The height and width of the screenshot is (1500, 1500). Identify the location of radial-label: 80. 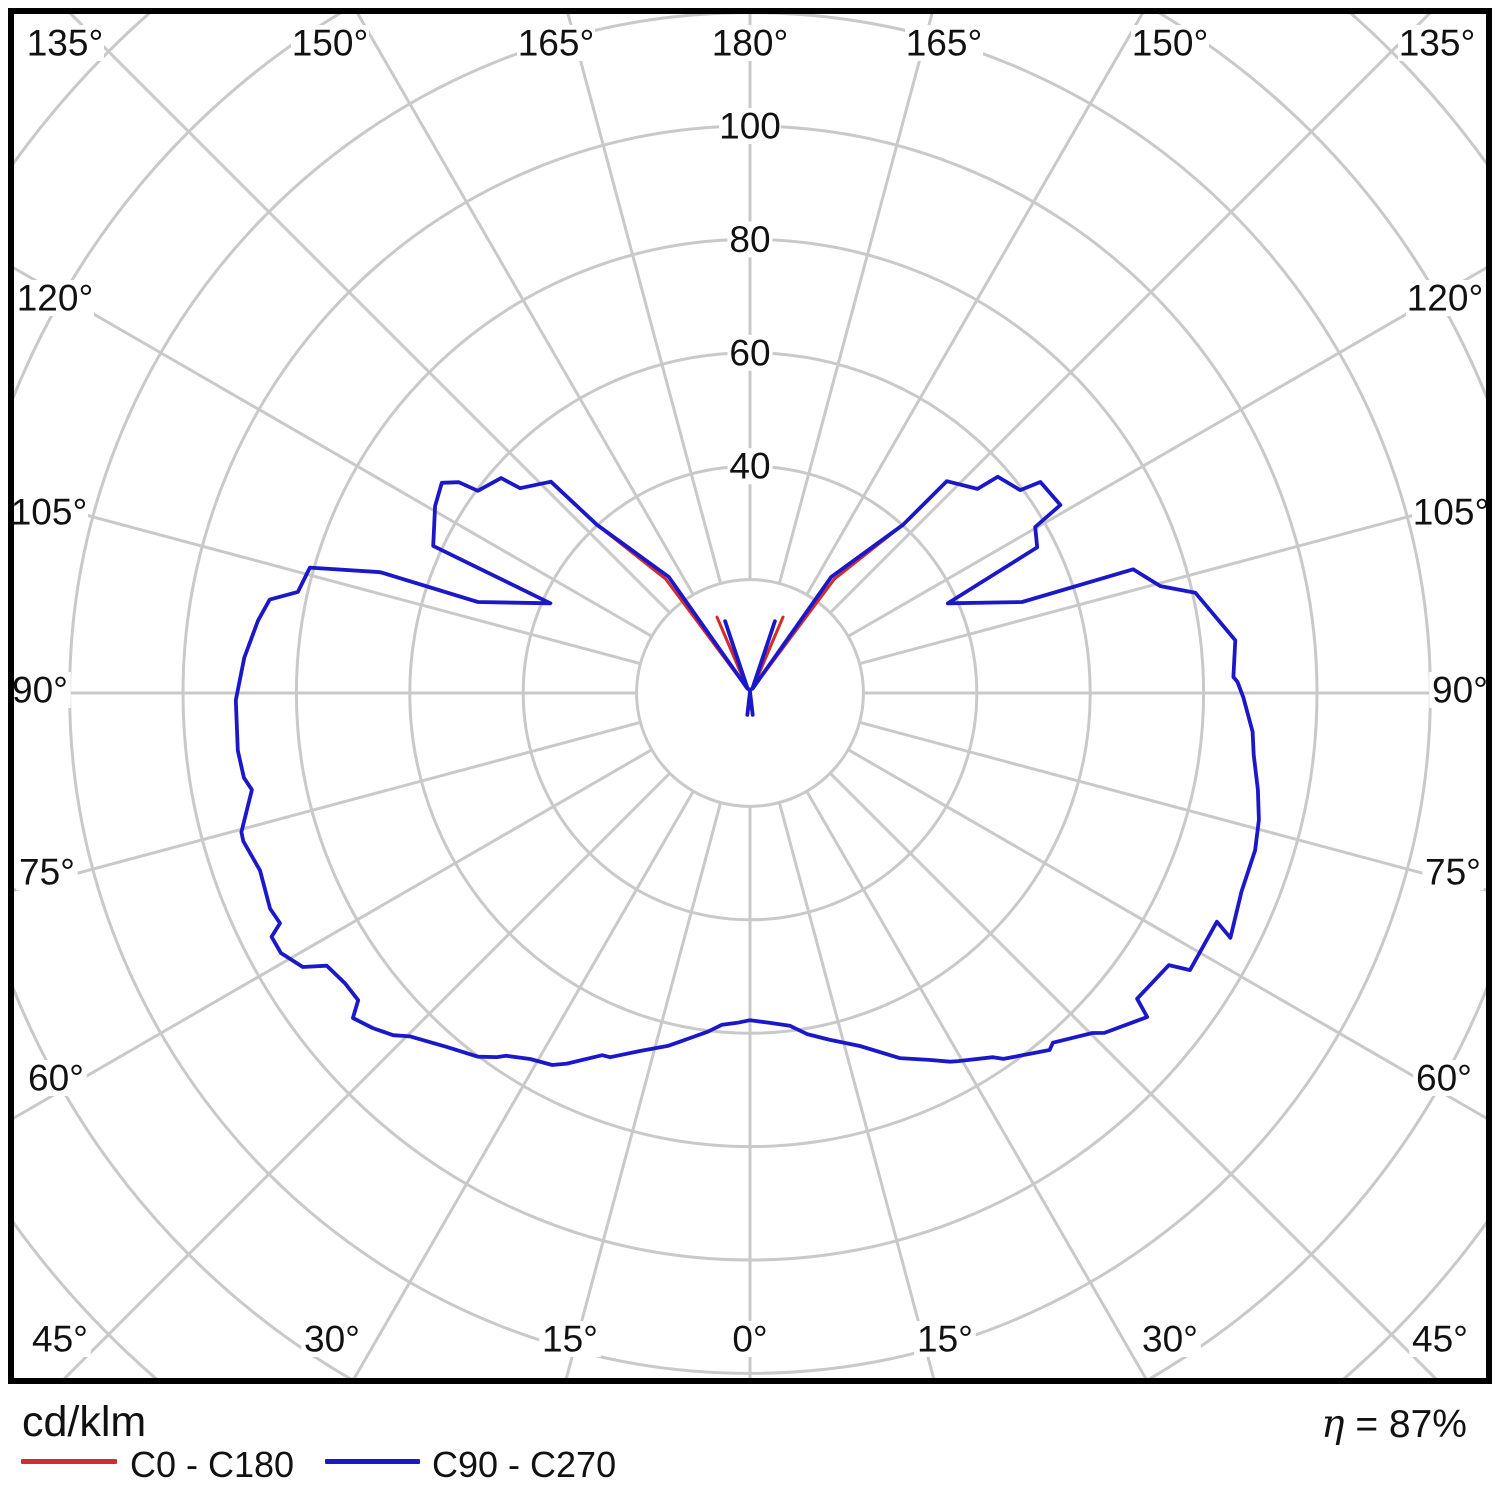
(749, 239).